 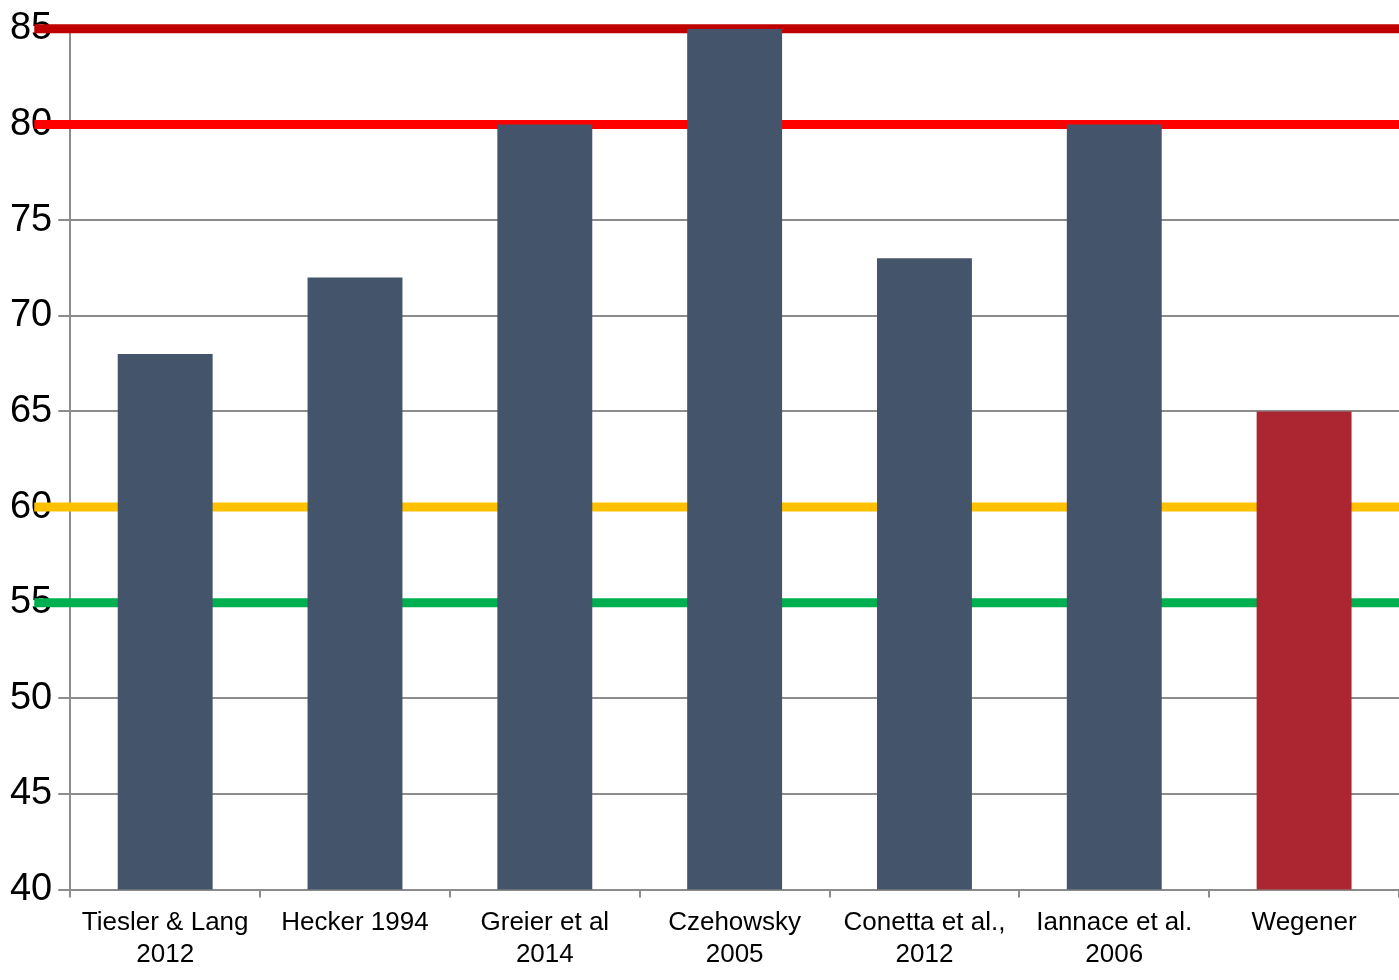 I want to click on y-tick-label: 45, so click(x=31, y=791).